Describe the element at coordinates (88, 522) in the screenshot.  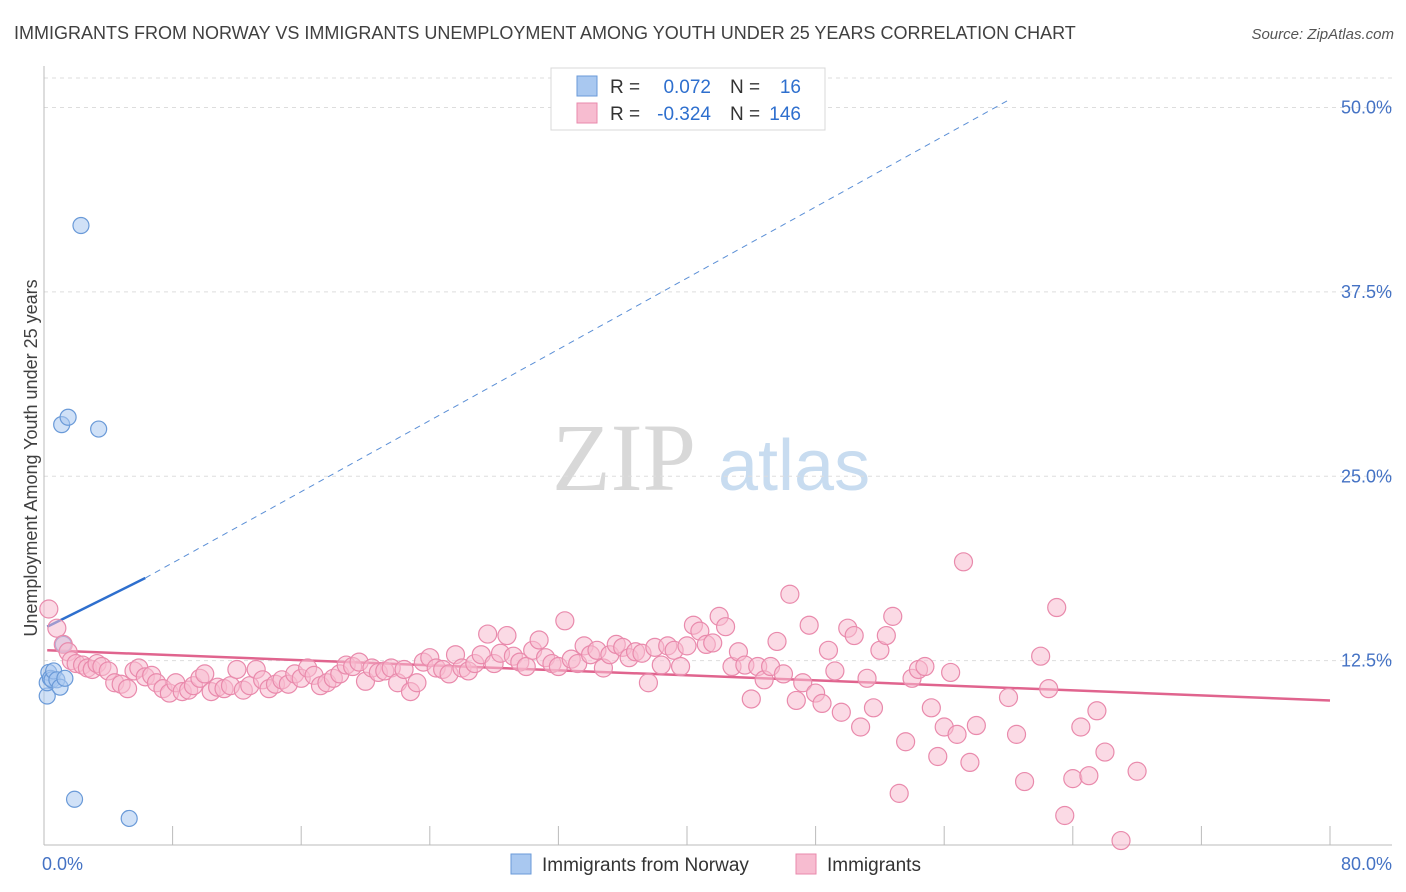
I see `series-norway` at that location.